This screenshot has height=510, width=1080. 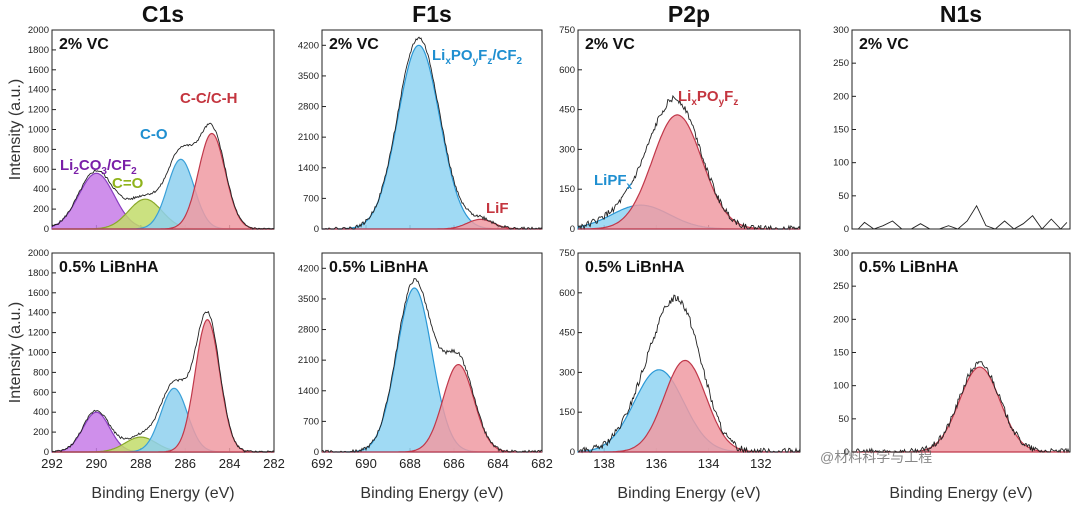 I want to click on peak-label: LixPOyFz/CF2, so click(x=477, y=57).